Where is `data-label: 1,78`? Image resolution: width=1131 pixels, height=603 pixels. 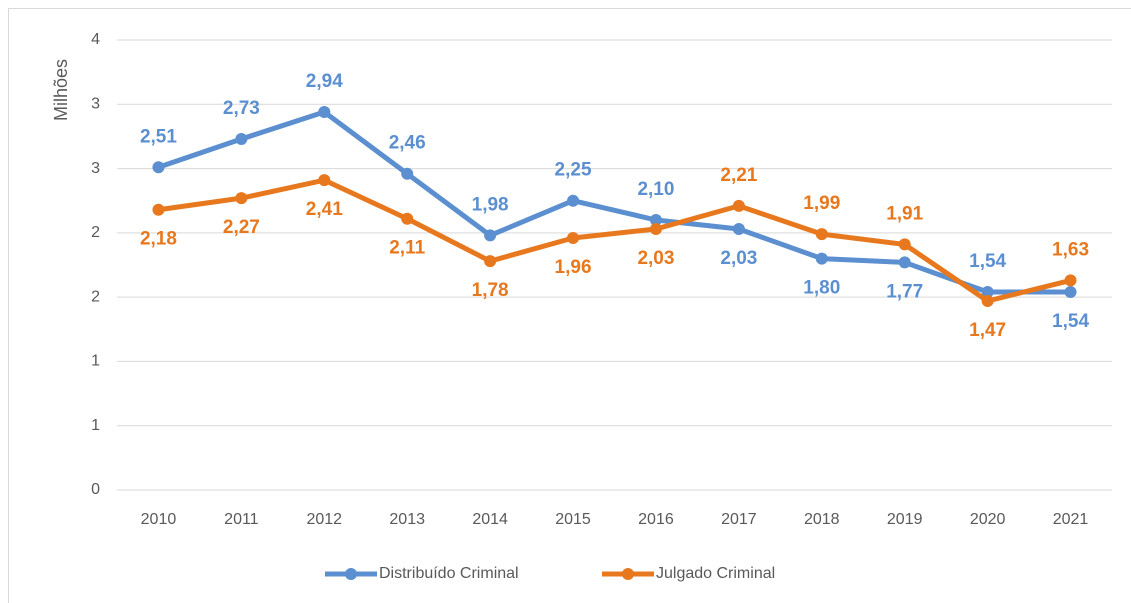
data-label: 1,78 is located at coordinates (490, 290).